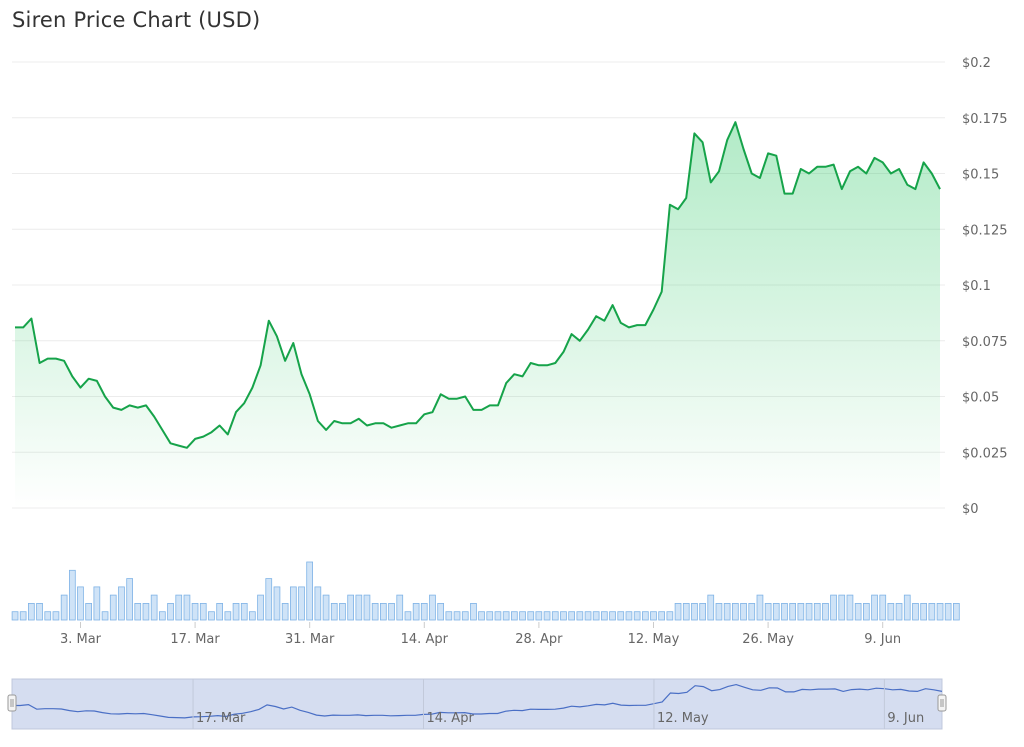  I want to click on x-tick-label: 28. Apr, so click(539, 639).